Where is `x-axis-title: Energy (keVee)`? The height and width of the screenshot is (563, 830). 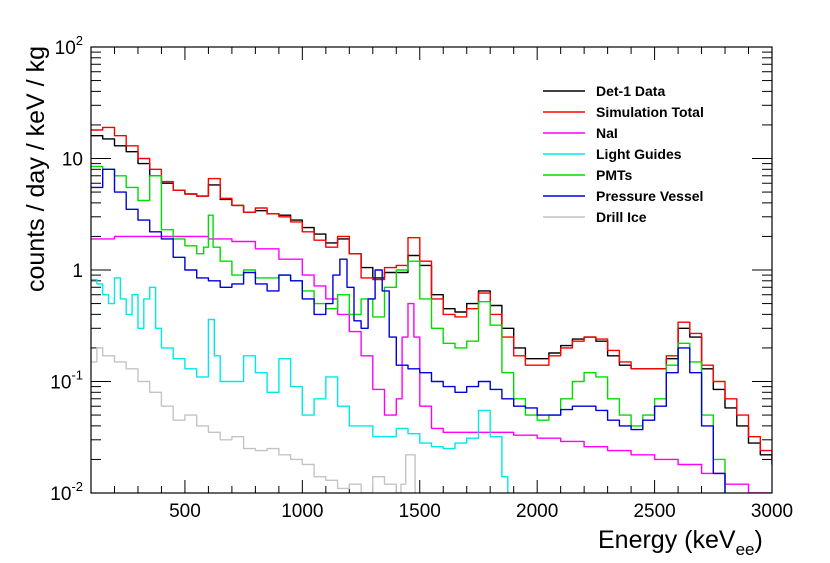
x-axis-title: Energy (keVee) is located at coordinates (680, 542).